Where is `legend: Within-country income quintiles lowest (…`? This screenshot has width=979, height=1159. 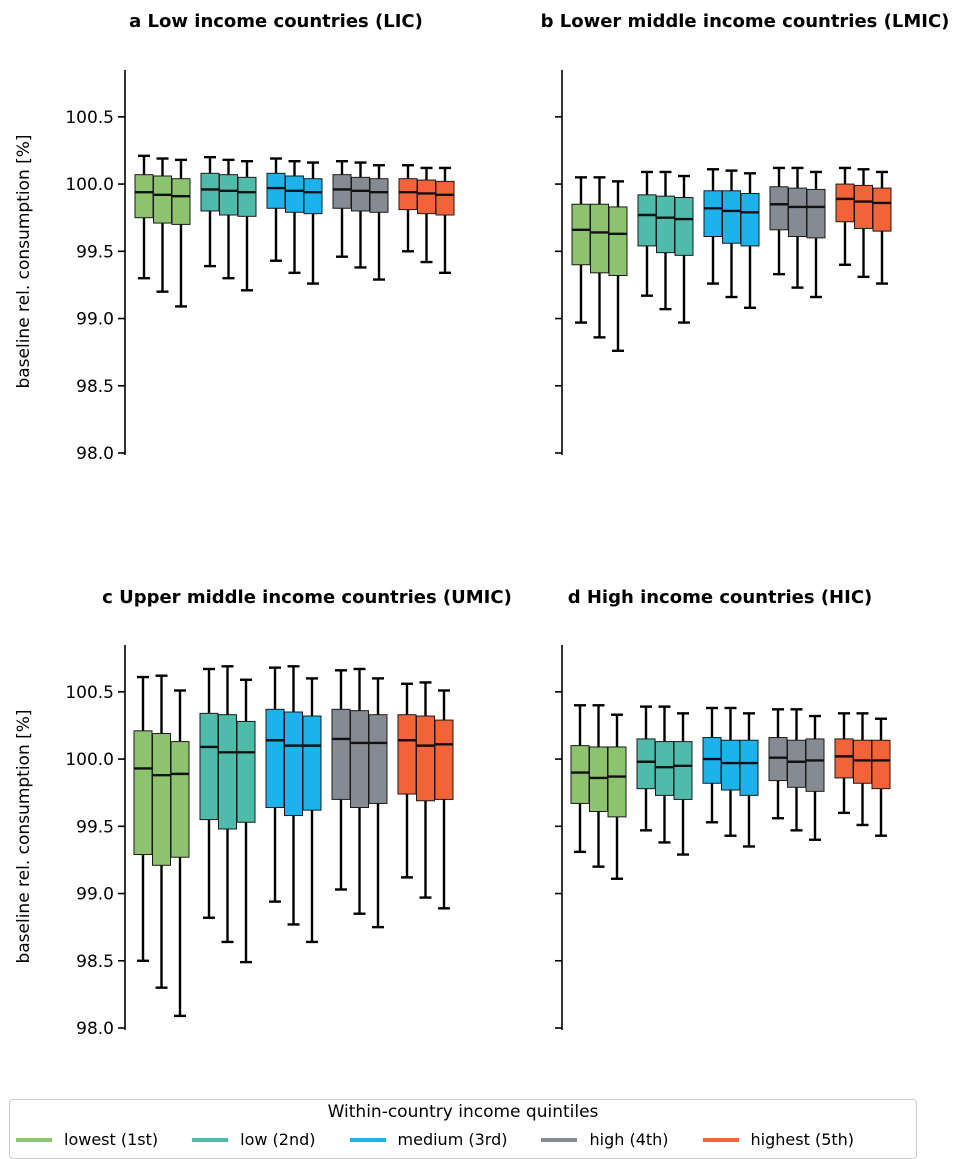 legend: Within-country income quintiles lowest (… is located at coordinates (463, 1129).